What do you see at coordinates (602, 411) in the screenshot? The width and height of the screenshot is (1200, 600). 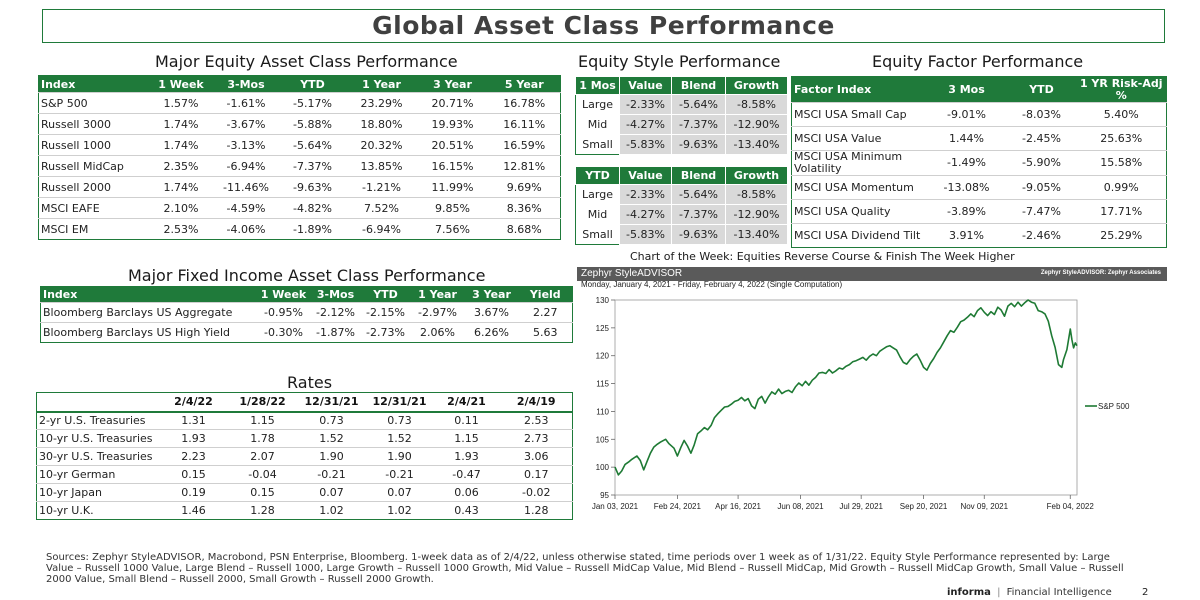 I see `y-tick-label: 110` at bounding box center [602, 411].